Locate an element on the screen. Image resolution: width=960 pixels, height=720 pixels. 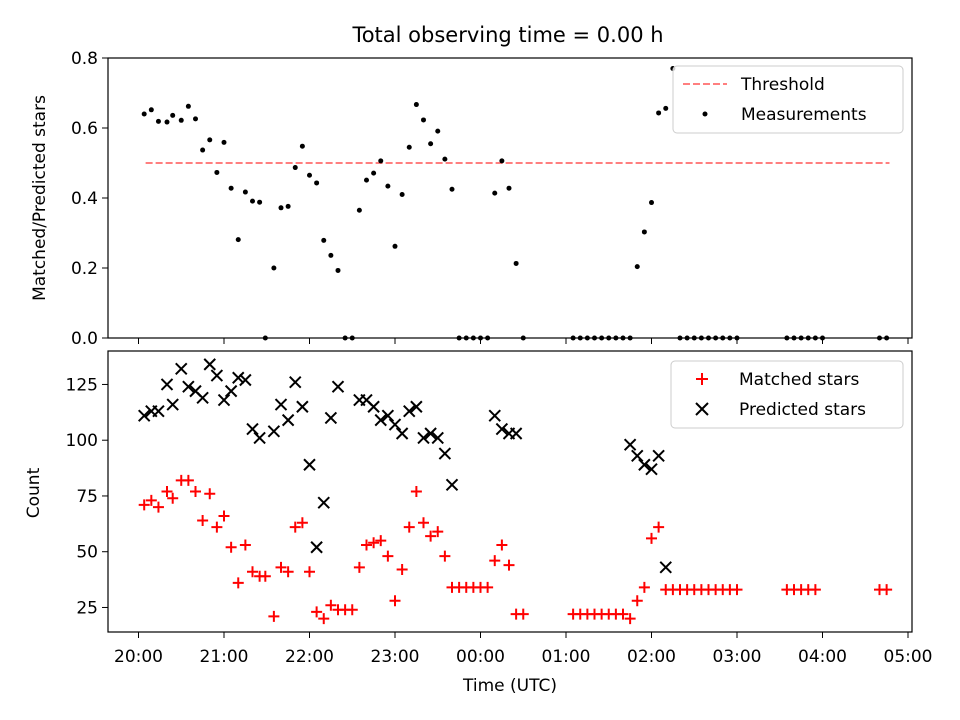
y-tick-label: 25 is located at coordinates (87, 608).